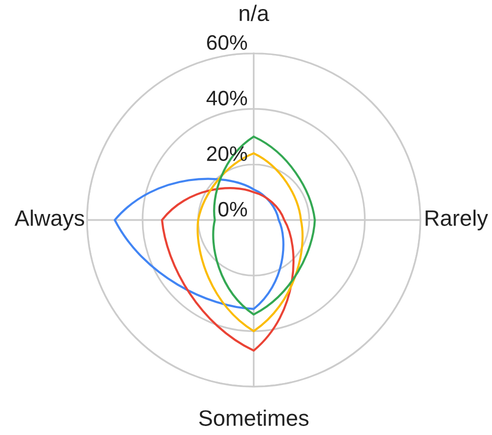 Image resolution: width=492 pixels, height=435 pixels. I want to click on y-tick-label: 40%, so click(226, 98).